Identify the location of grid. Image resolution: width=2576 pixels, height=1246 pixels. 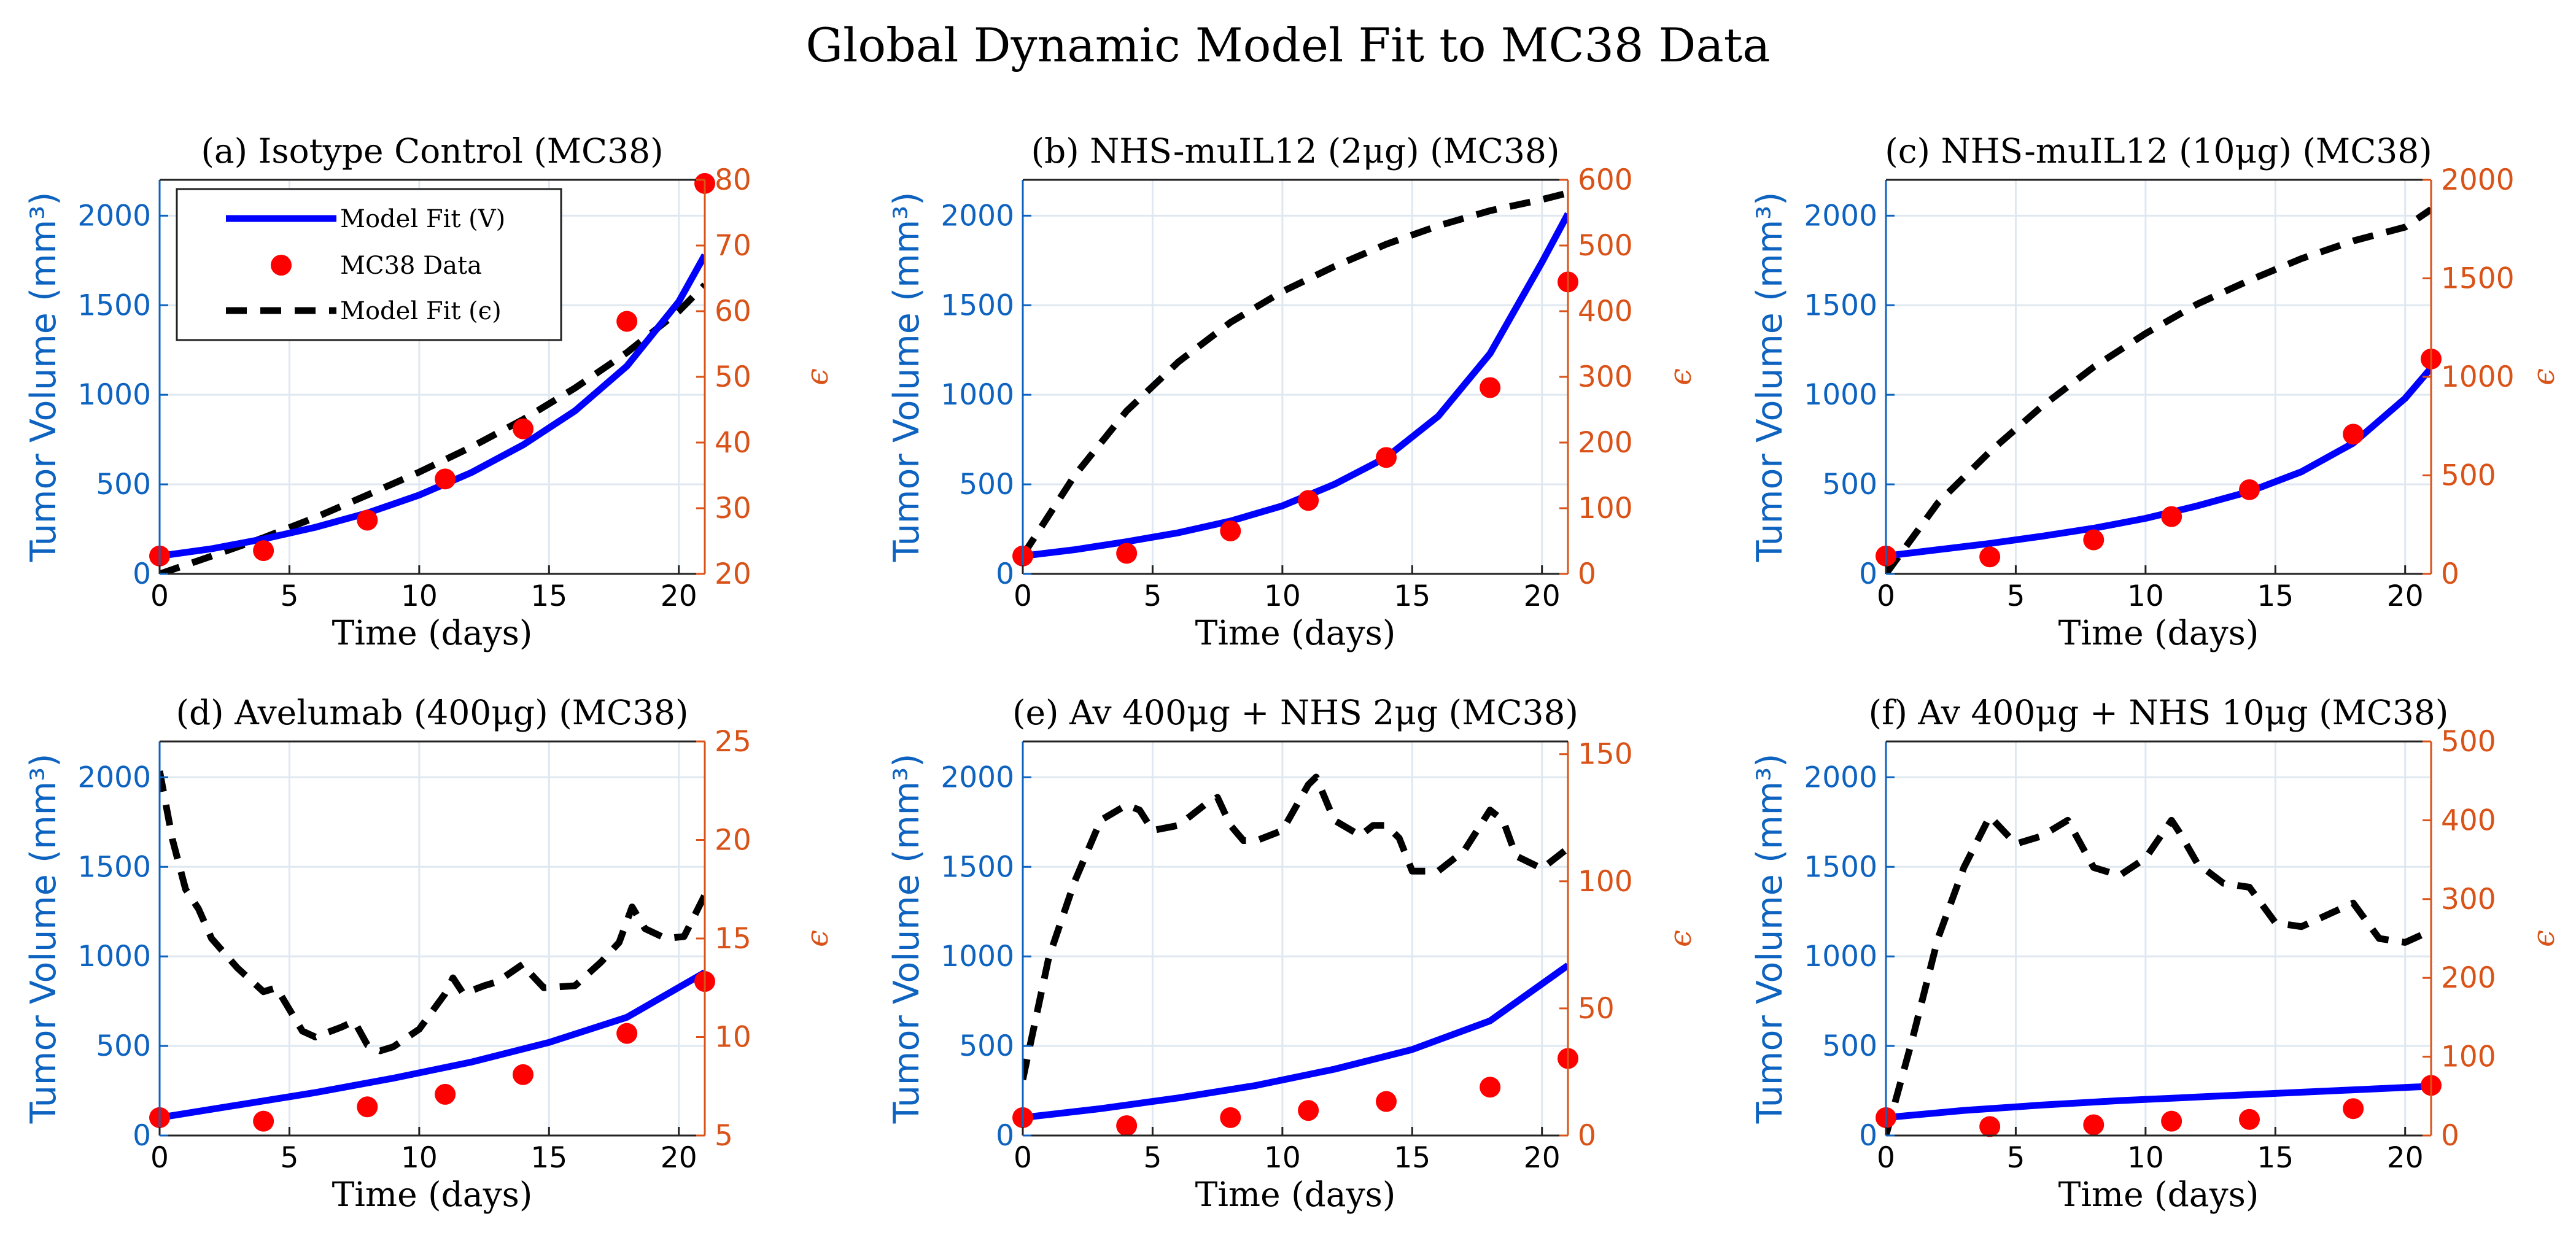
(1295, 377).